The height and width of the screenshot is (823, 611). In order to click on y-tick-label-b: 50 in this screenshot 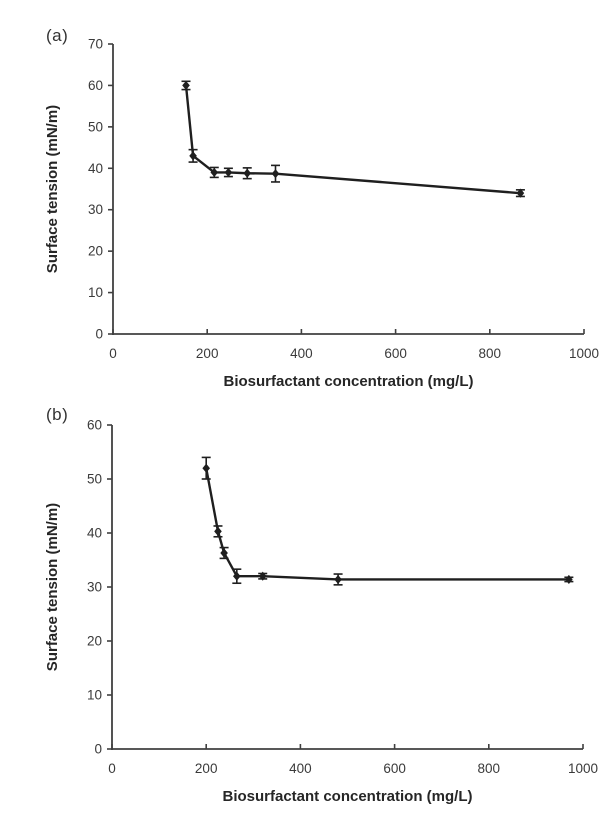, I will do `click(94, 479)`.